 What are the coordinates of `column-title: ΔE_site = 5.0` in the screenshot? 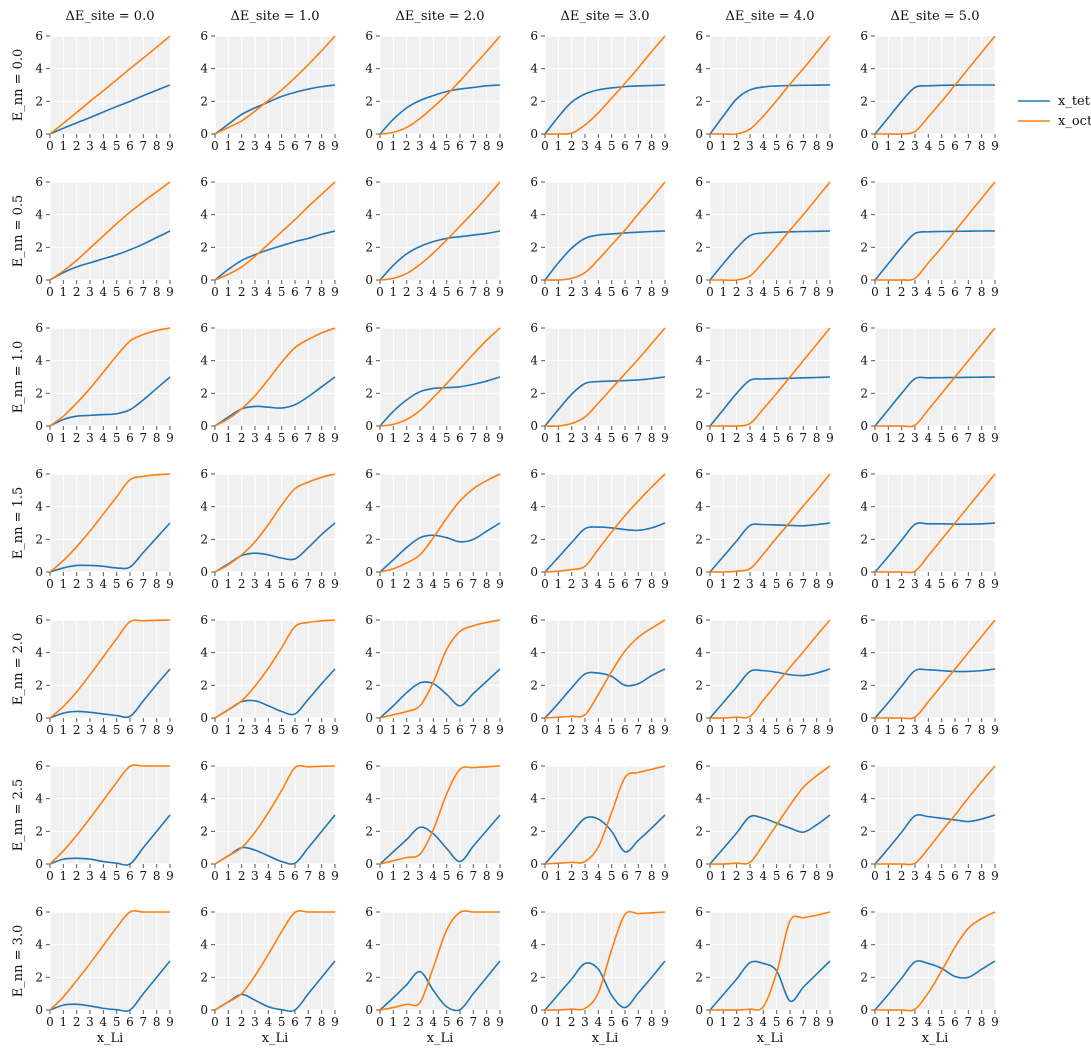 It's located at (935, 16).